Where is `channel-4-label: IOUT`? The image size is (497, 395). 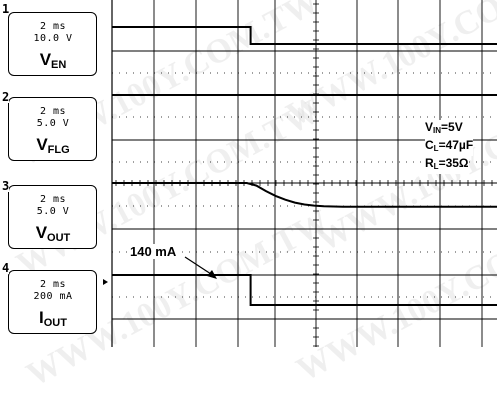 channel-4-label: IOUT is located at coordinates (53, 318).